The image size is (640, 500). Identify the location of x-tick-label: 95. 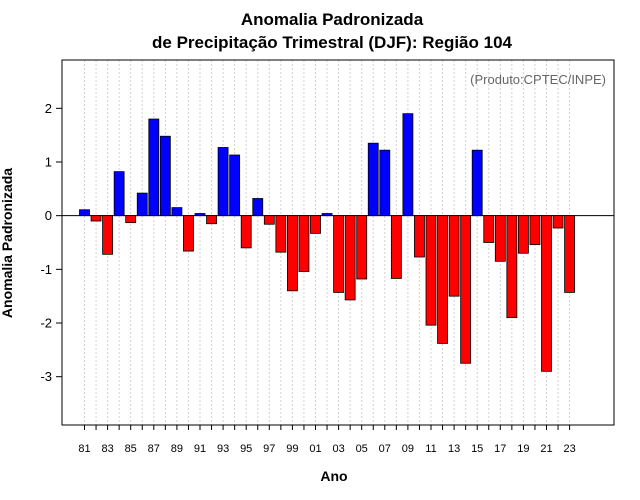
(246, 449).